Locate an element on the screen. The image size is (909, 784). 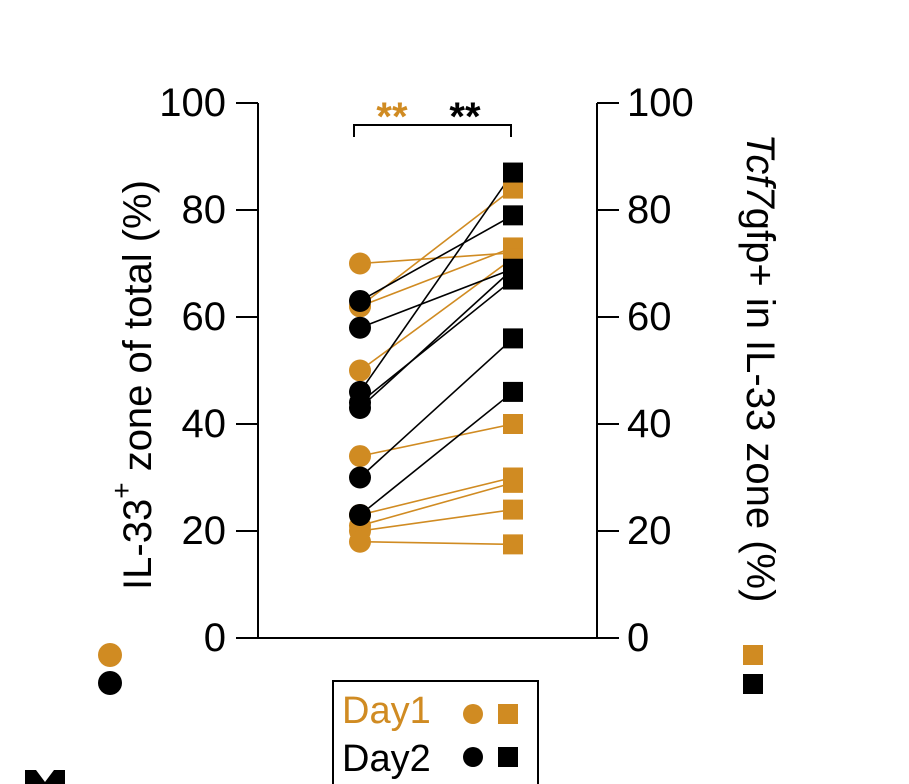
right-axis-label: Tcf7gfp+ in IL-33 zone (%) is located at coordinates (760, 368).